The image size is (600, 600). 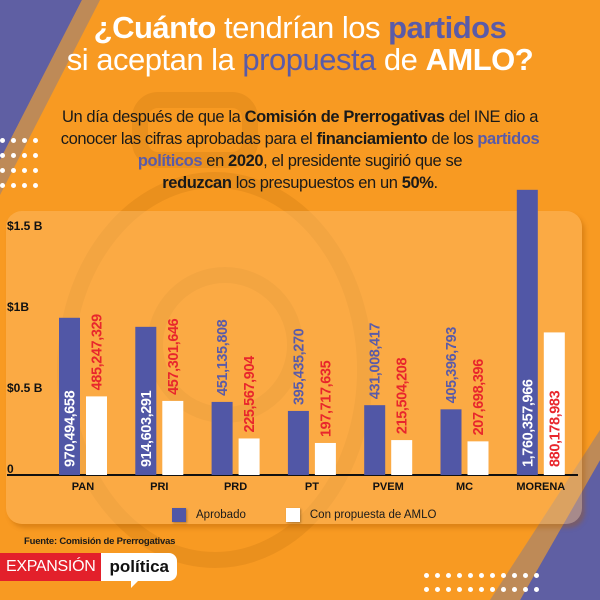 I want to click on x-tick-label: PAN, so click(x=83, y=487).